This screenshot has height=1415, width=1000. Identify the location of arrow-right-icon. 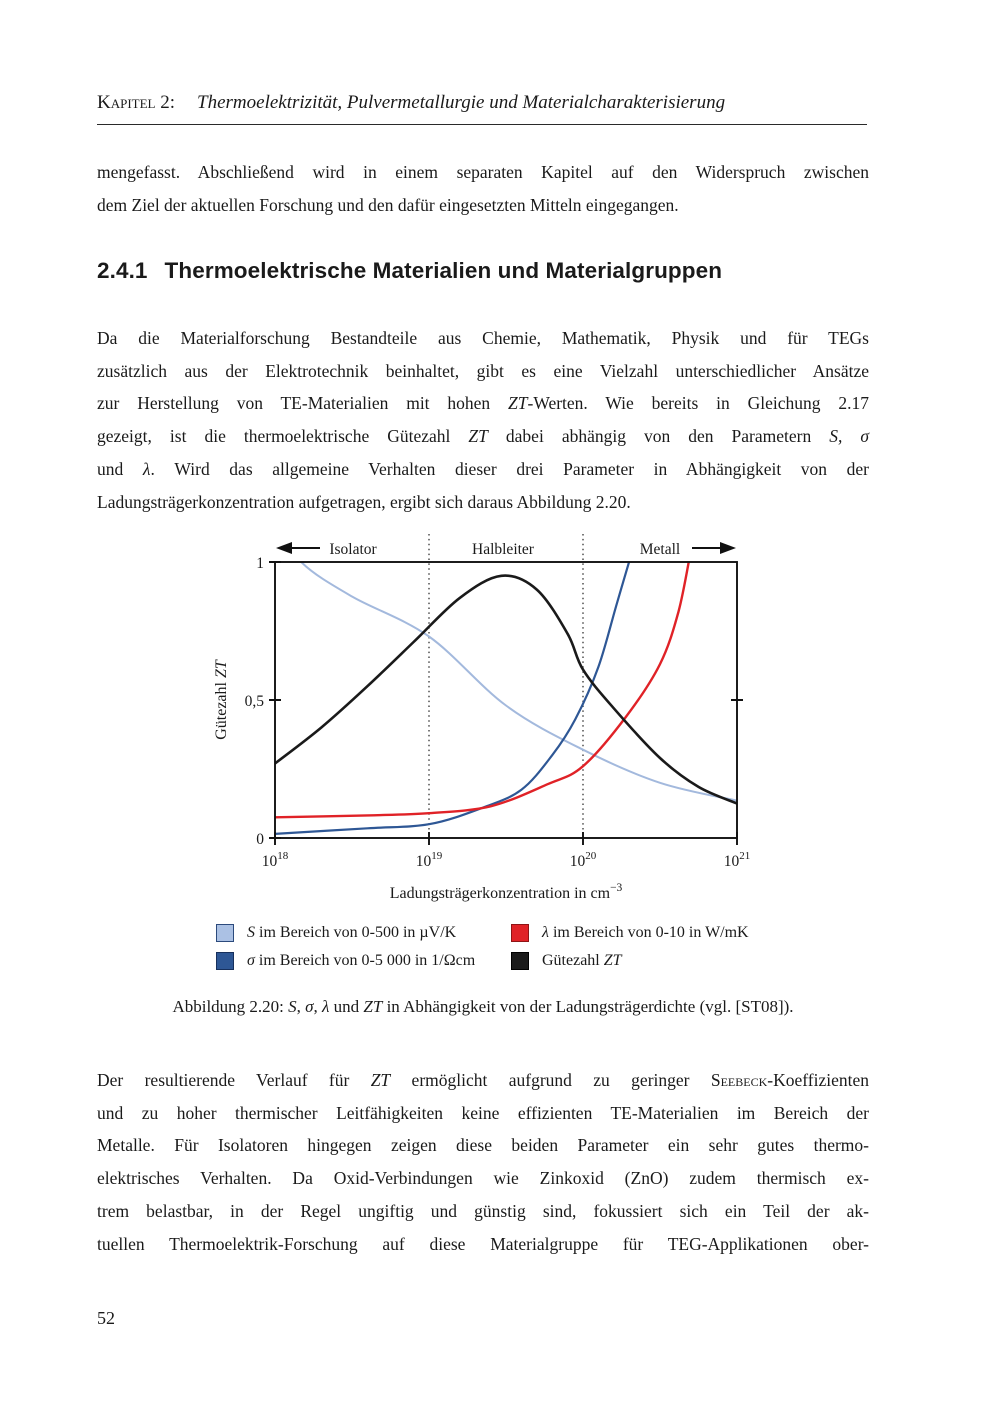
(728, 548).